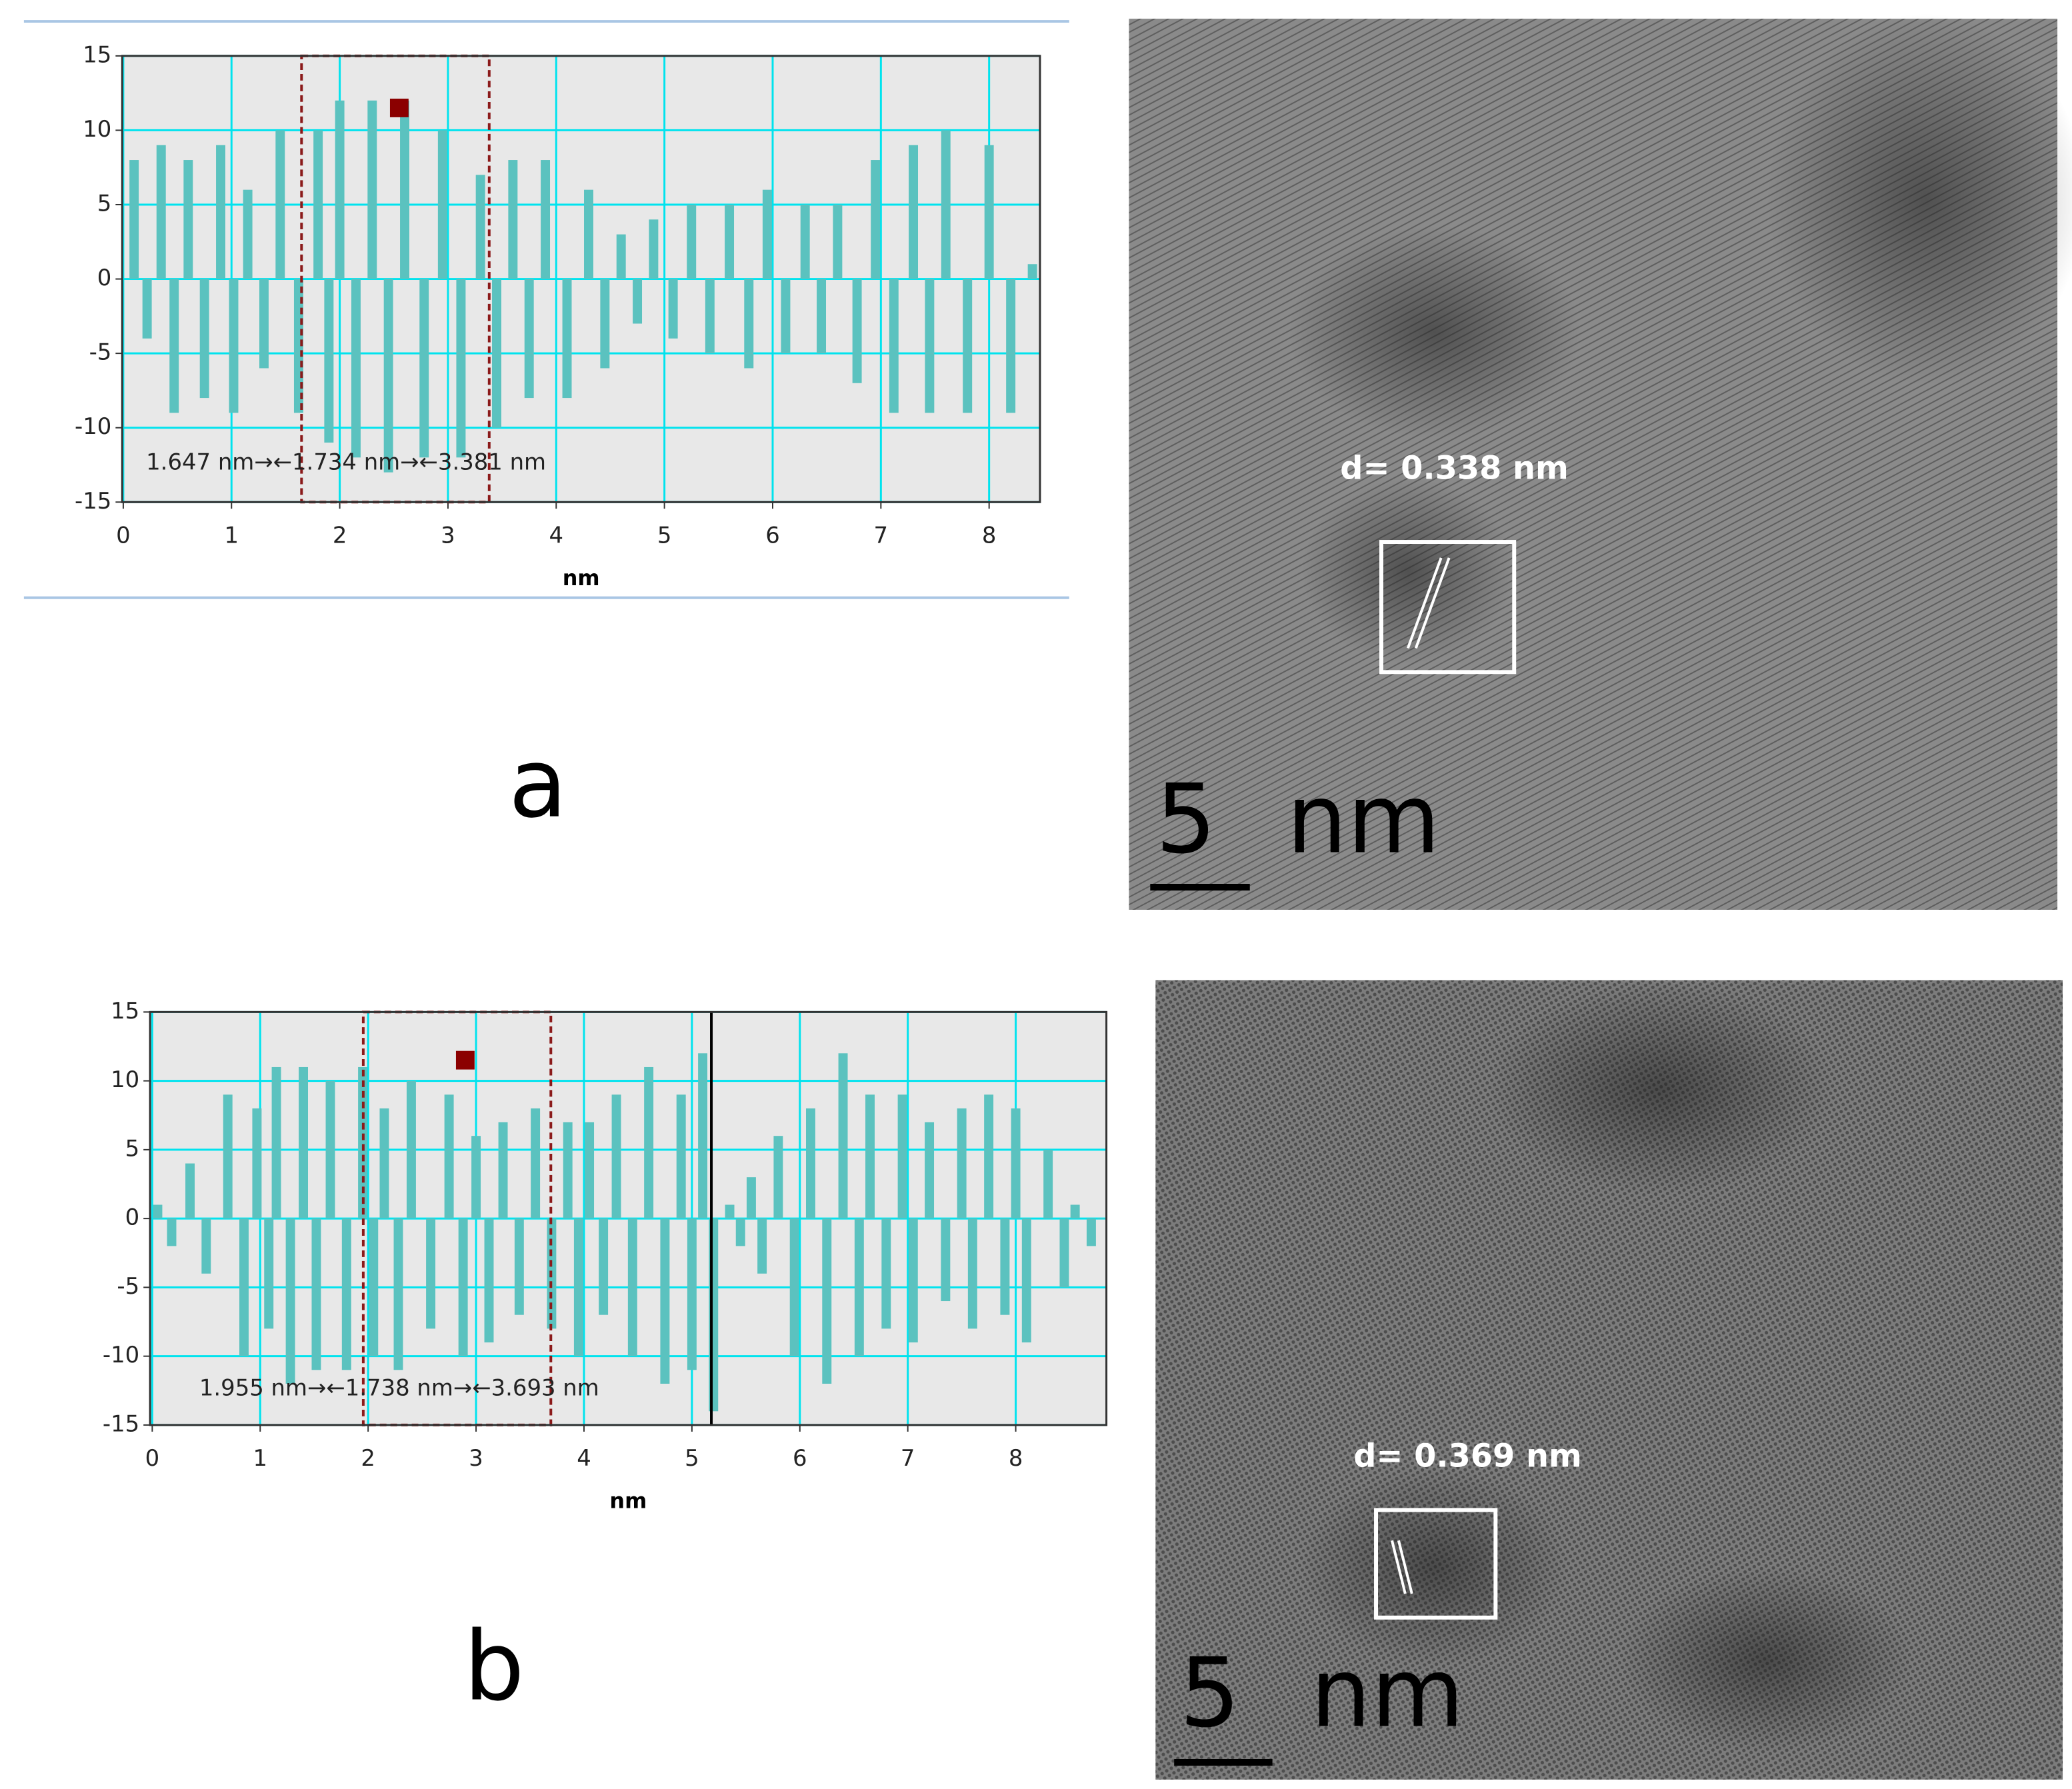  What do you see at coordinates (881, 536) in the screenshot?
I see `x-tick-label: 7` at bounding box center [881, 536].